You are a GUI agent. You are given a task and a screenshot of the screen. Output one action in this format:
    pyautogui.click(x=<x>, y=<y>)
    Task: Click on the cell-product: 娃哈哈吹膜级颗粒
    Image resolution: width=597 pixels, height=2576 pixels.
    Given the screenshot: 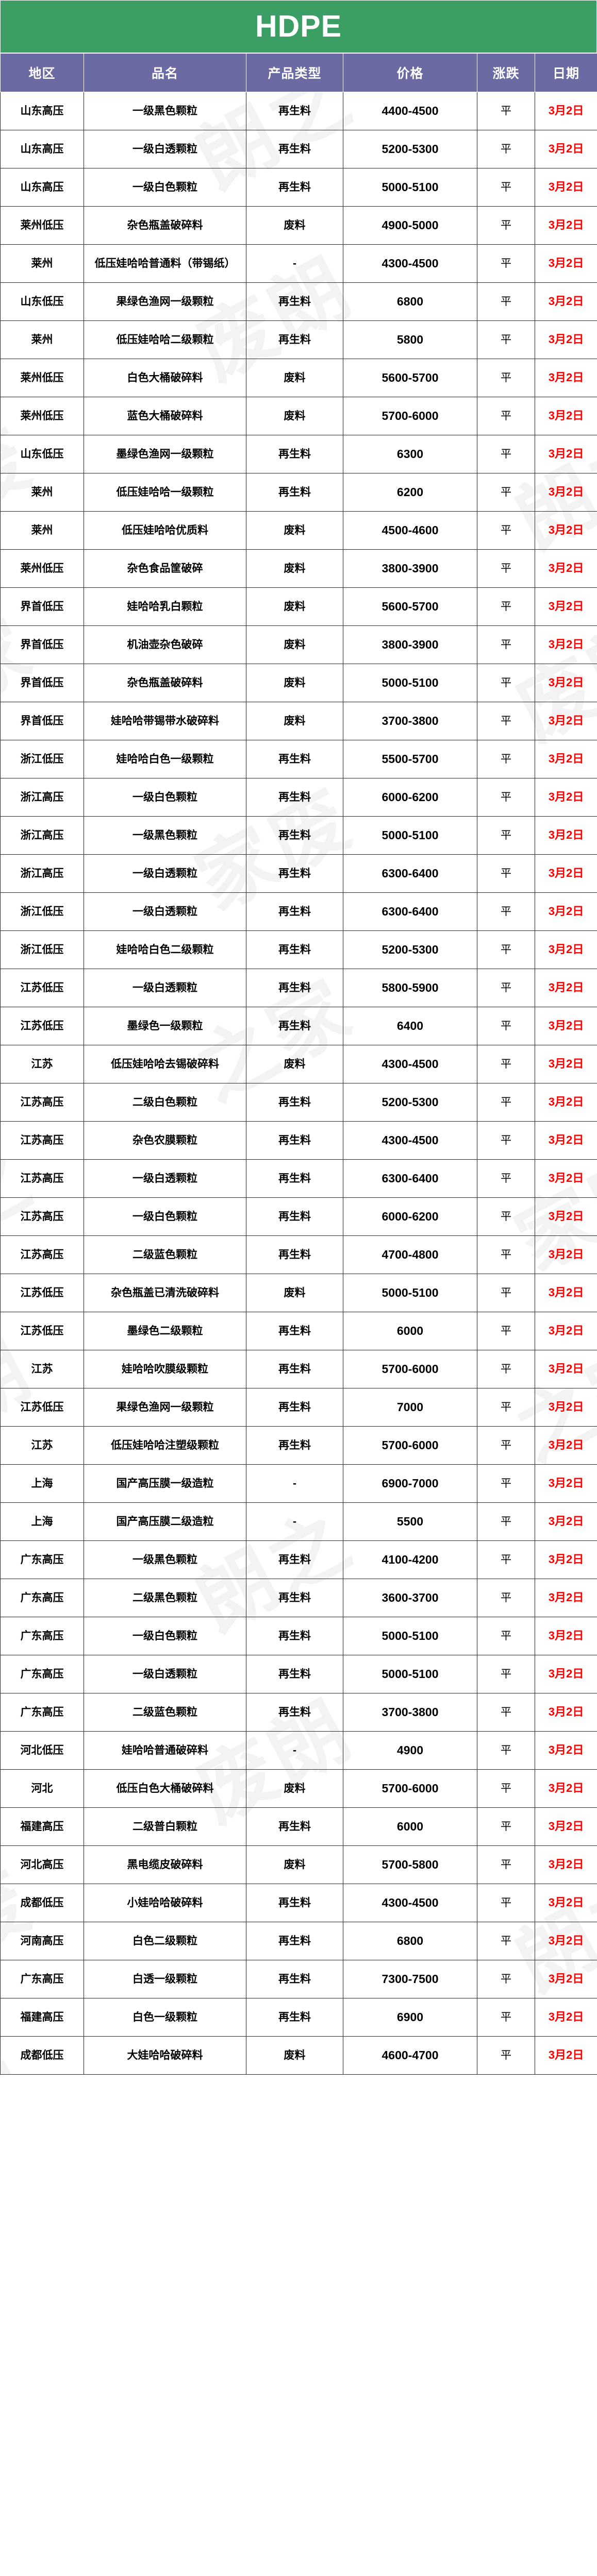 What is the action you would take?
    pyautogui.click(x=165, y=1369)
    